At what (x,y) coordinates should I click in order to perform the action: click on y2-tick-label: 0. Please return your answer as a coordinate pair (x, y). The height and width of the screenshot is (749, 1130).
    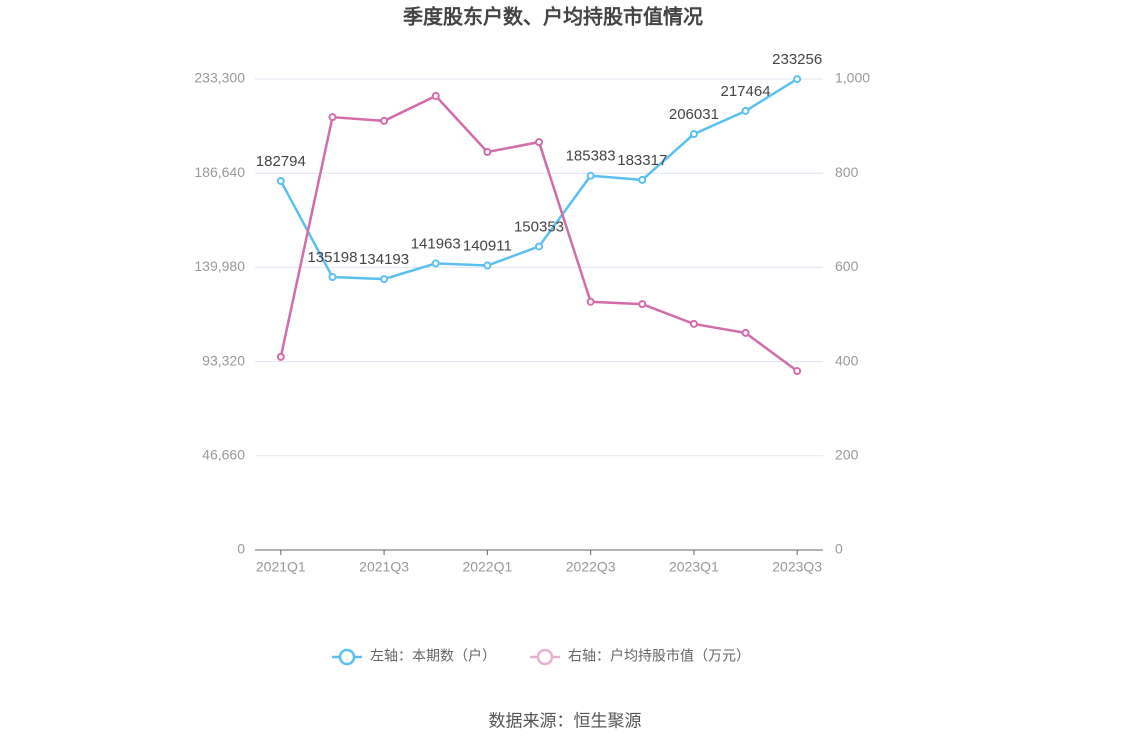
    Looking at the image, I should click on (839, 549).